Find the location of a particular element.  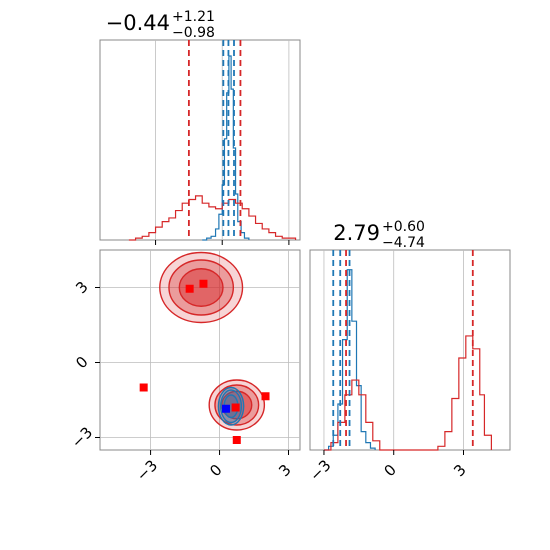

panel-title-lower: −4.74 is located at coordinates (403, 243).